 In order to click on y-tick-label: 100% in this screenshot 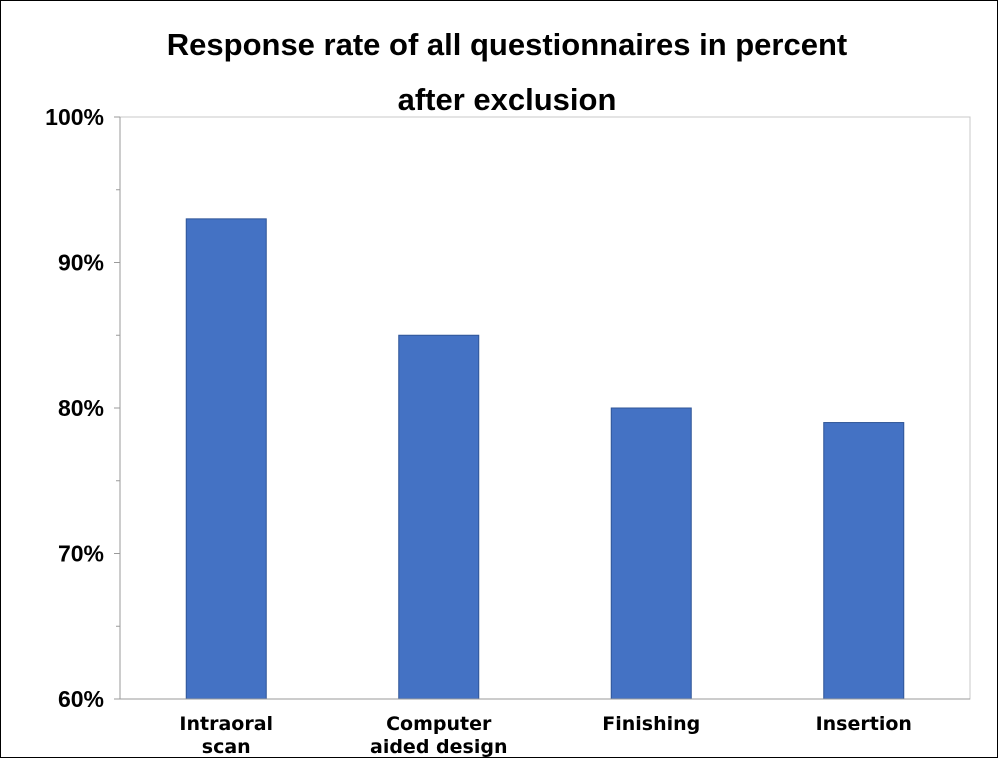, I will do `click(74, 117)`.